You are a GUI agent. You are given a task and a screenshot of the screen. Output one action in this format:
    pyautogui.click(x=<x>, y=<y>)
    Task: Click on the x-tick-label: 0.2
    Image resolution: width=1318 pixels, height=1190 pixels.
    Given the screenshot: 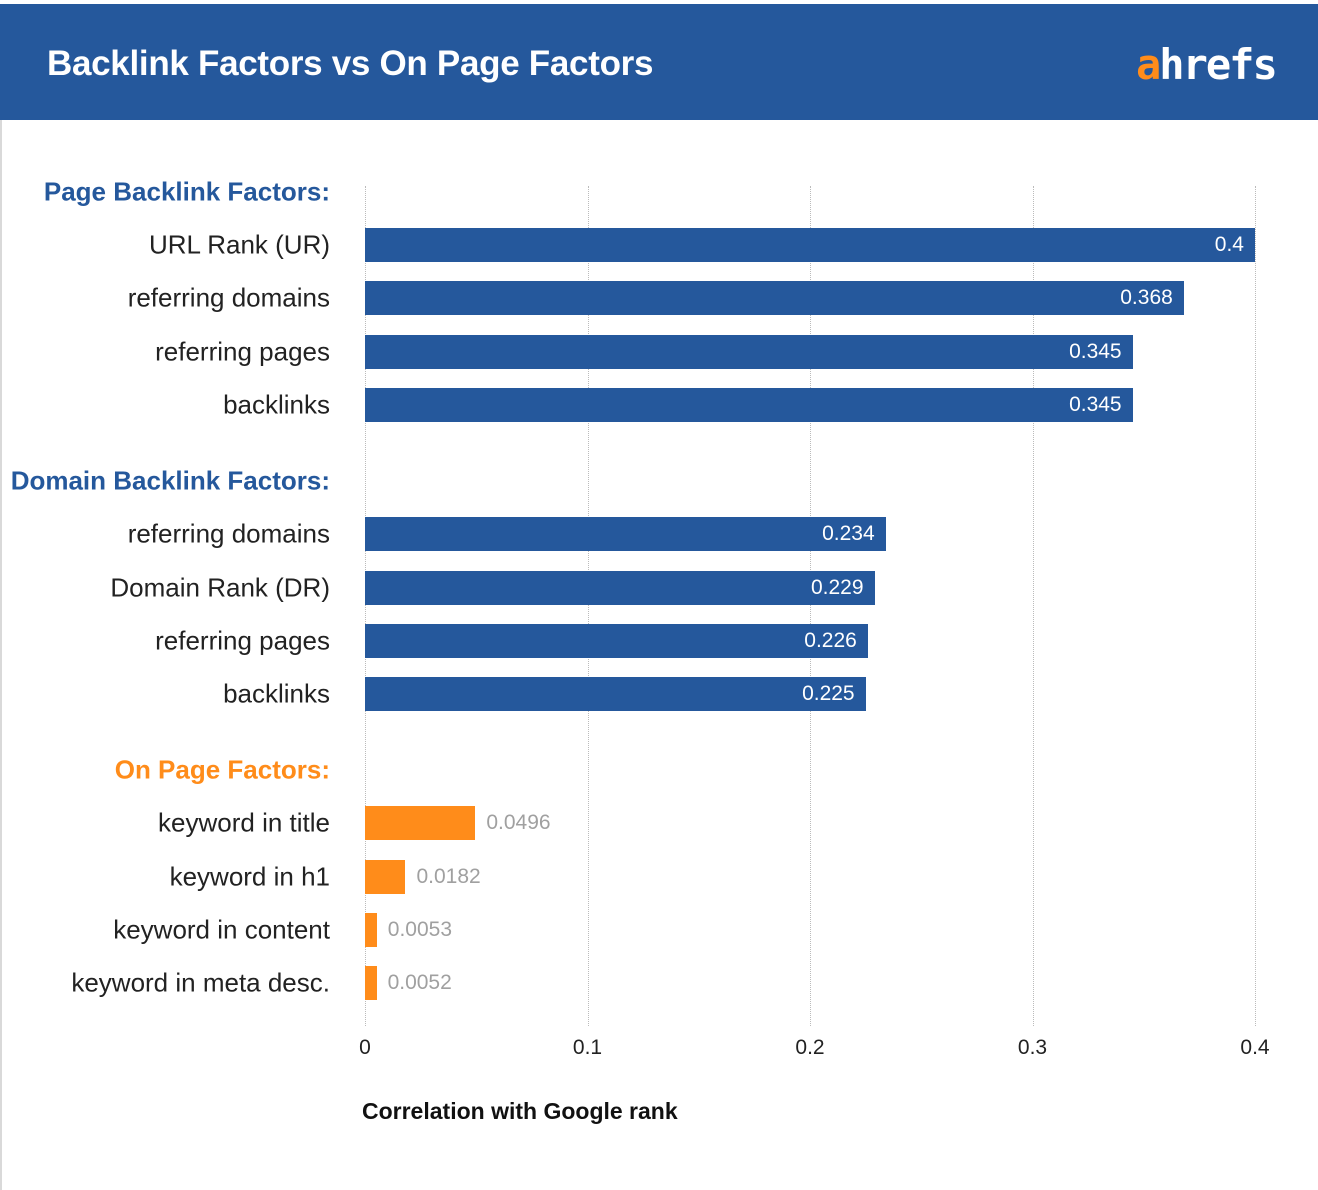 What is the action you would take?
    pyautogui.click(x=810, y=1047)
    